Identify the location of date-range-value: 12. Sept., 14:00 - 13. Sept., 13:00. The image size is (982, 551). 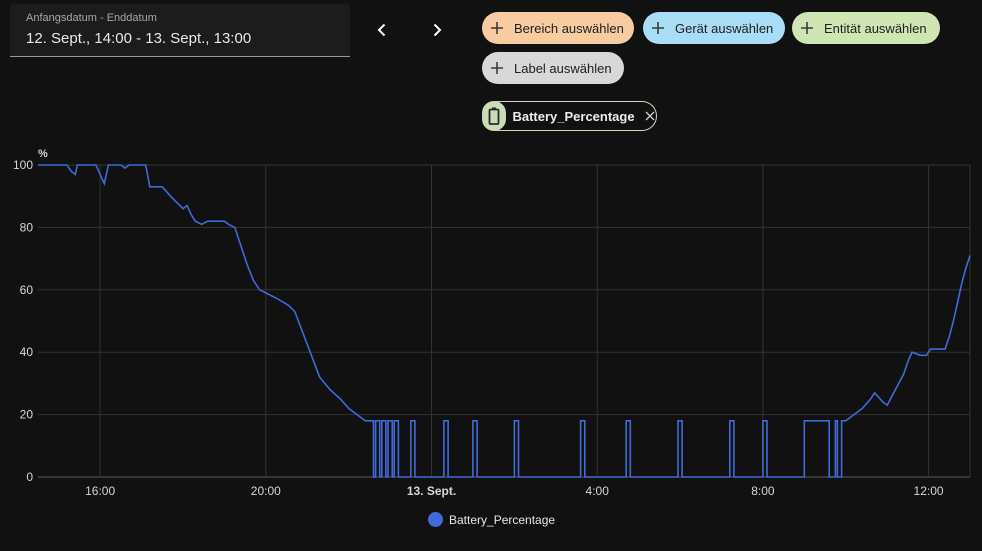
(139, 38).